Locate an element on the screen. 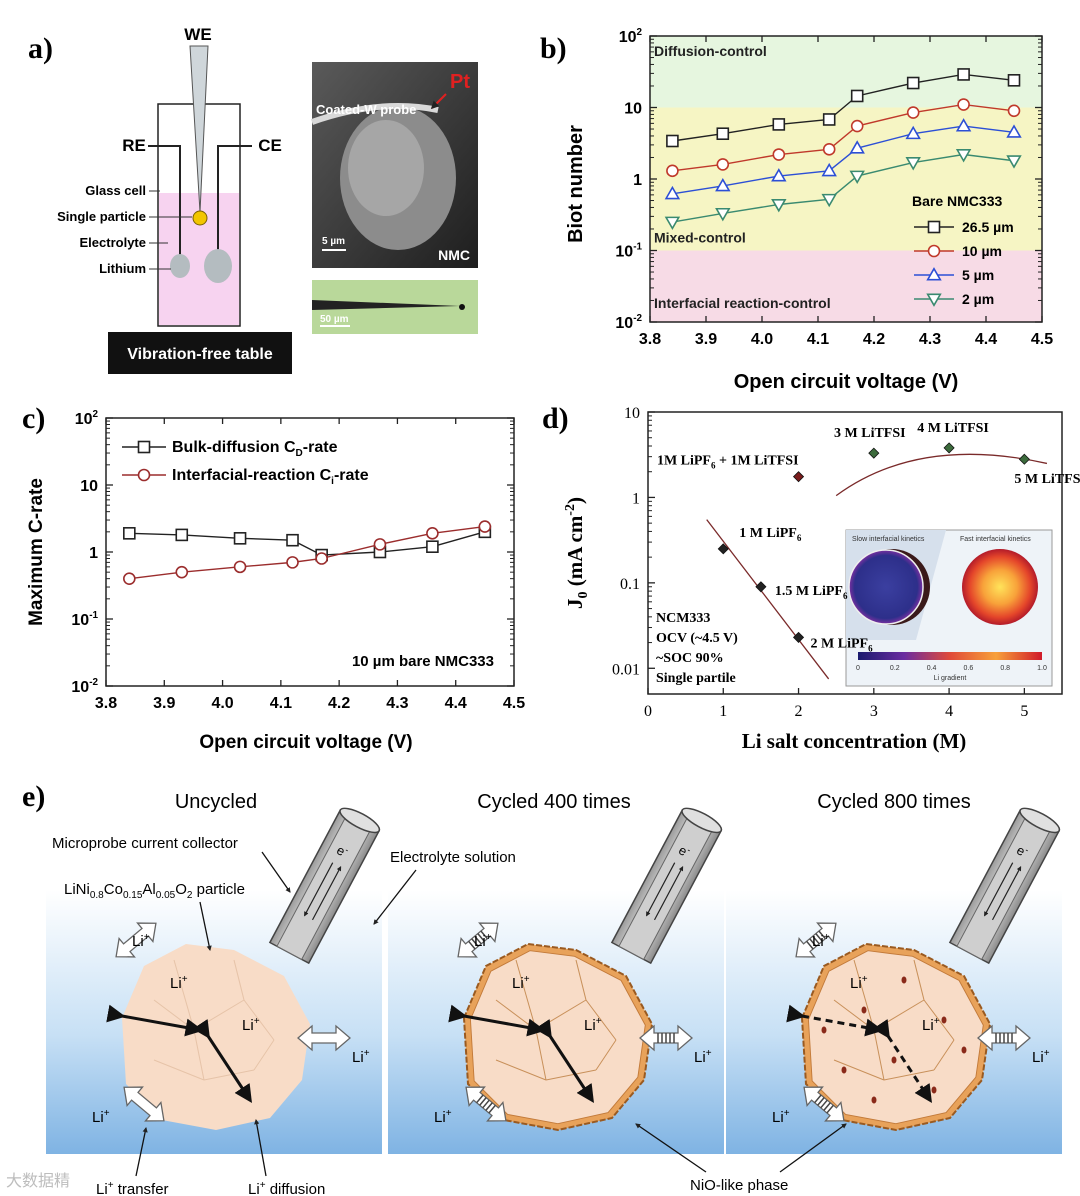 The image size is (1080, 1196). y-tick-label: 0.01 is located at coordinates (626, 669).